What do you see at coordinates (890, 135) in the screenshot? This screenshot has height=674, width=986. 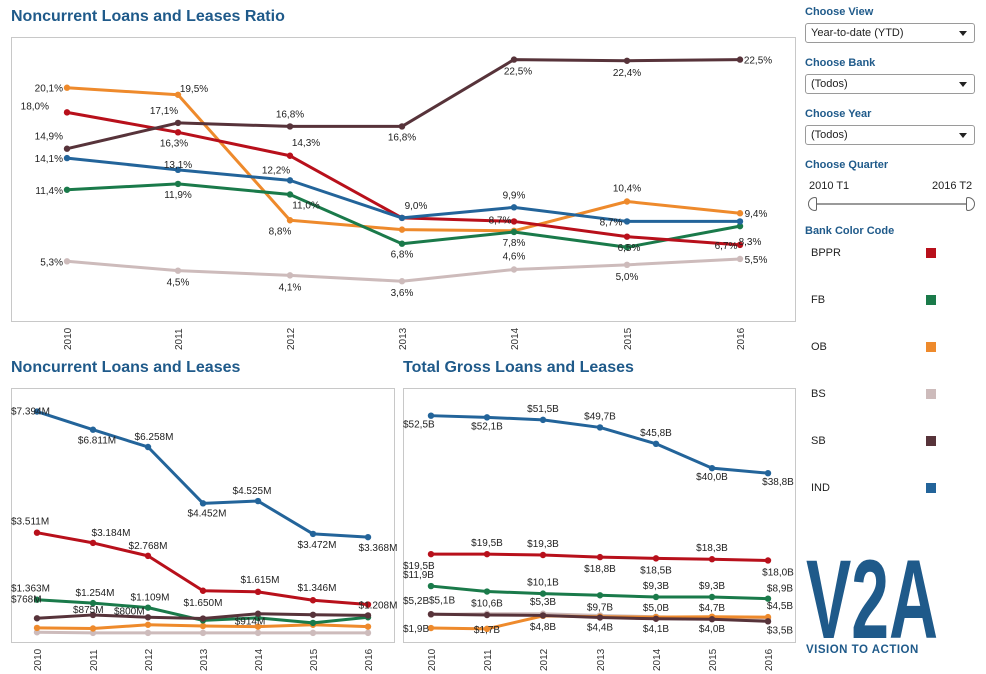 I see `year-dropdown: (Todos)` at bounding box center [890, 135].